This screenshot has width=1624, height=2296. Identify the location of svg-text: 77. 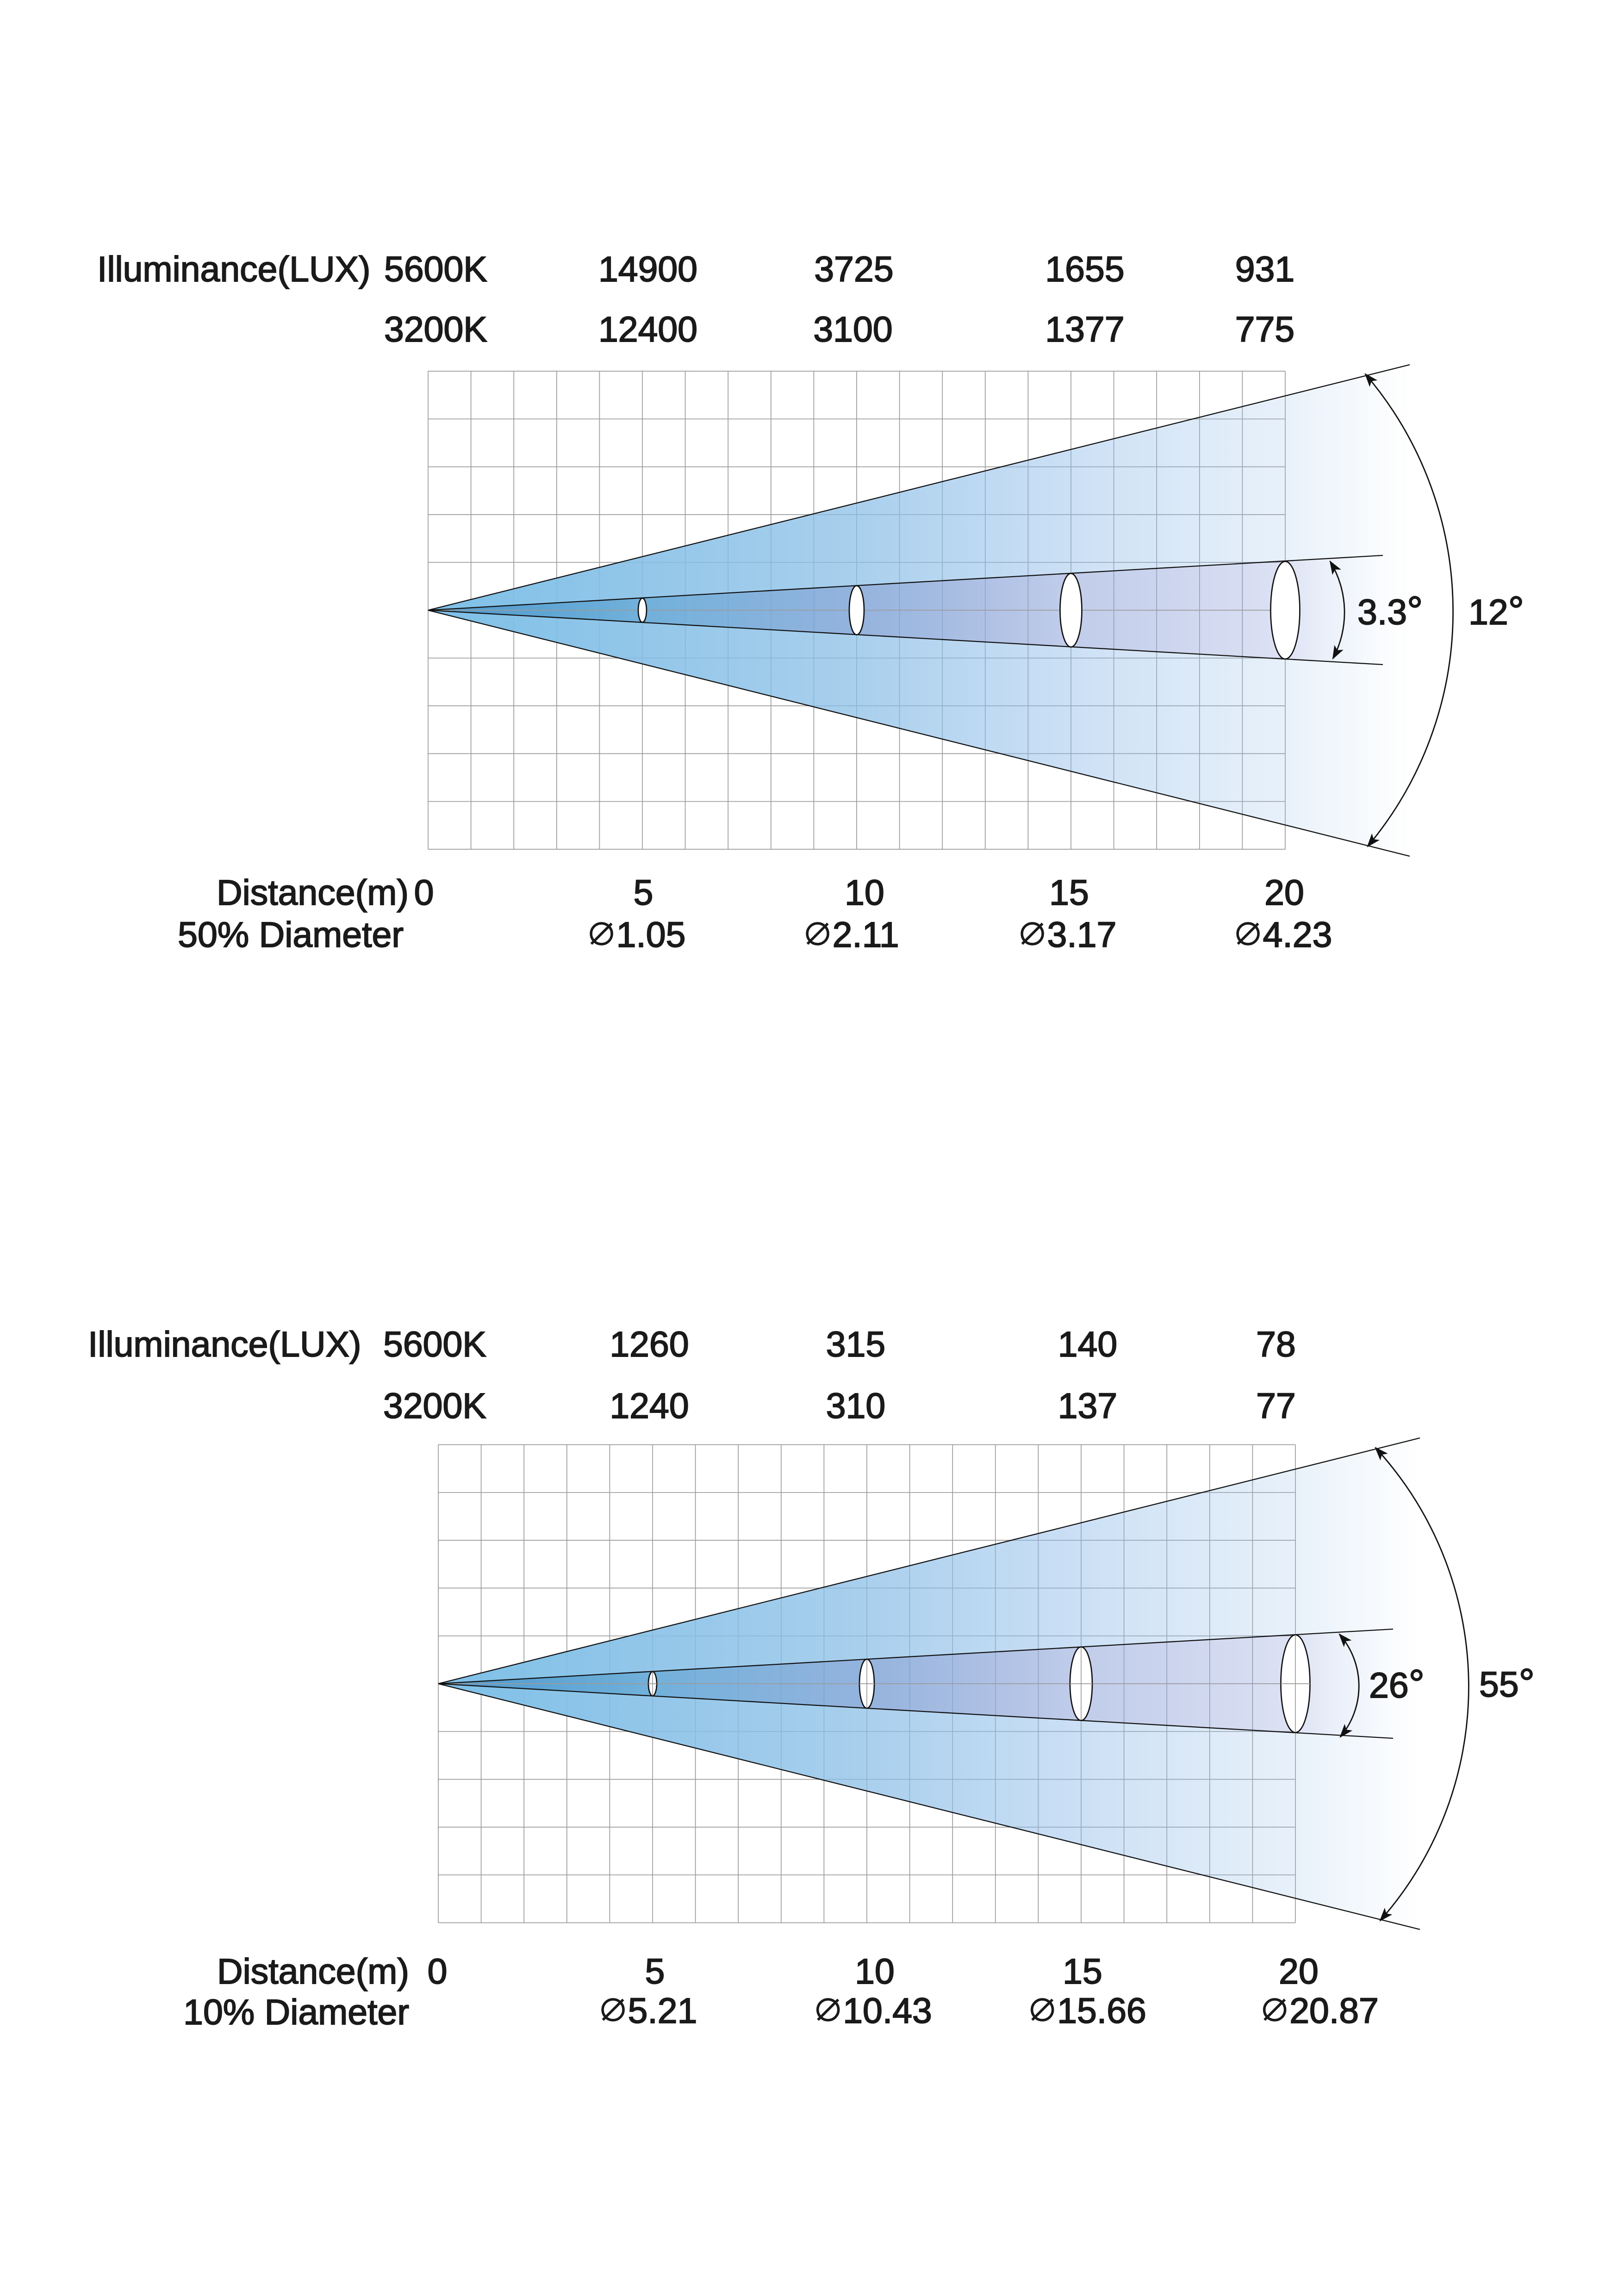
(1276, 1406).